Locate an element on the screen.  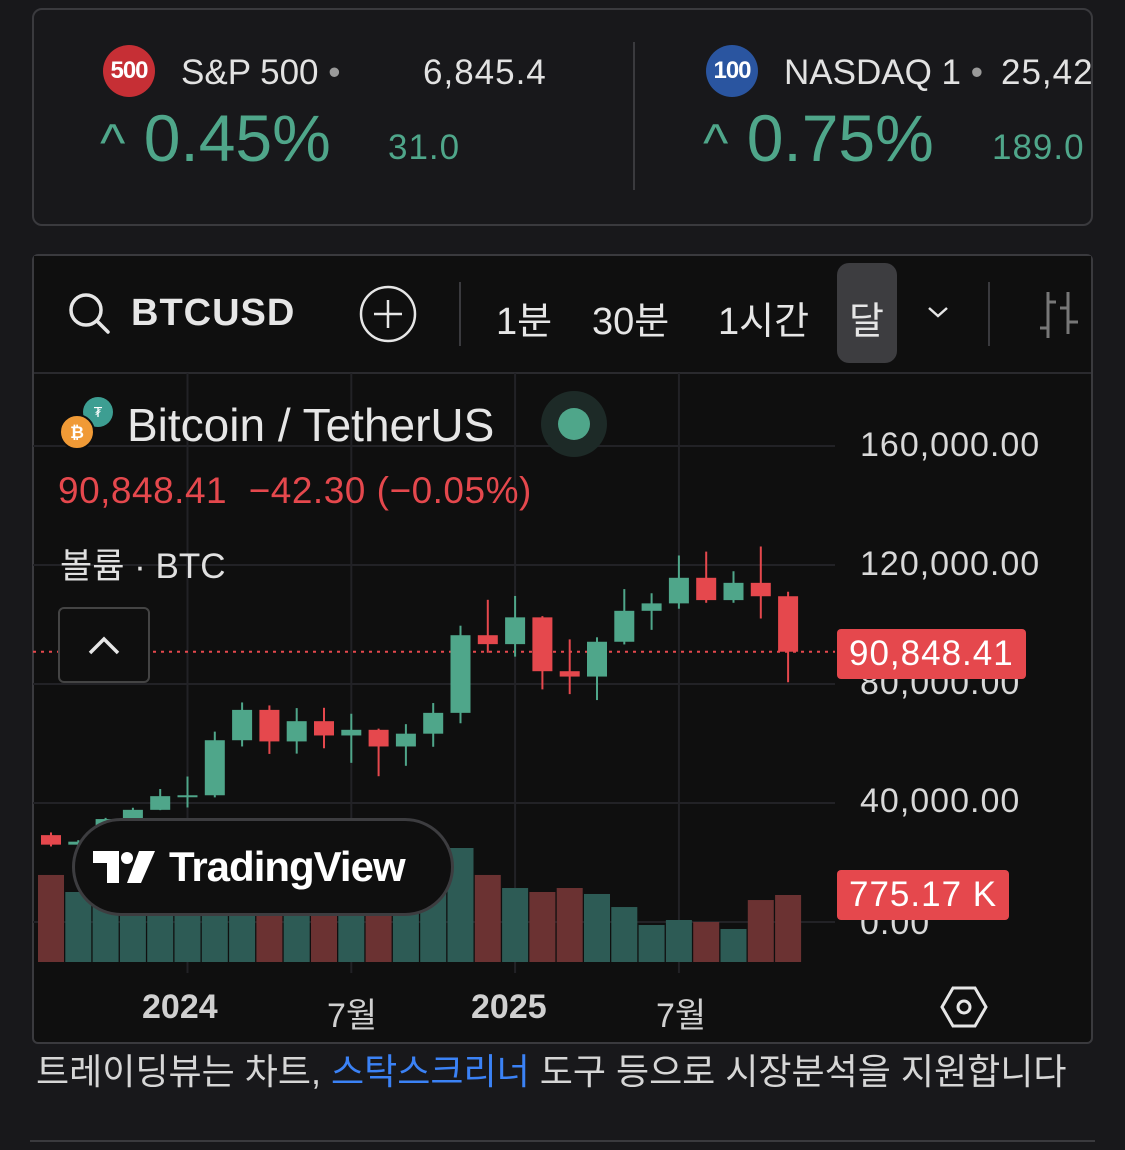
ticker-sp500-change: ^ 0.45% is located at coordinates (215, 138).